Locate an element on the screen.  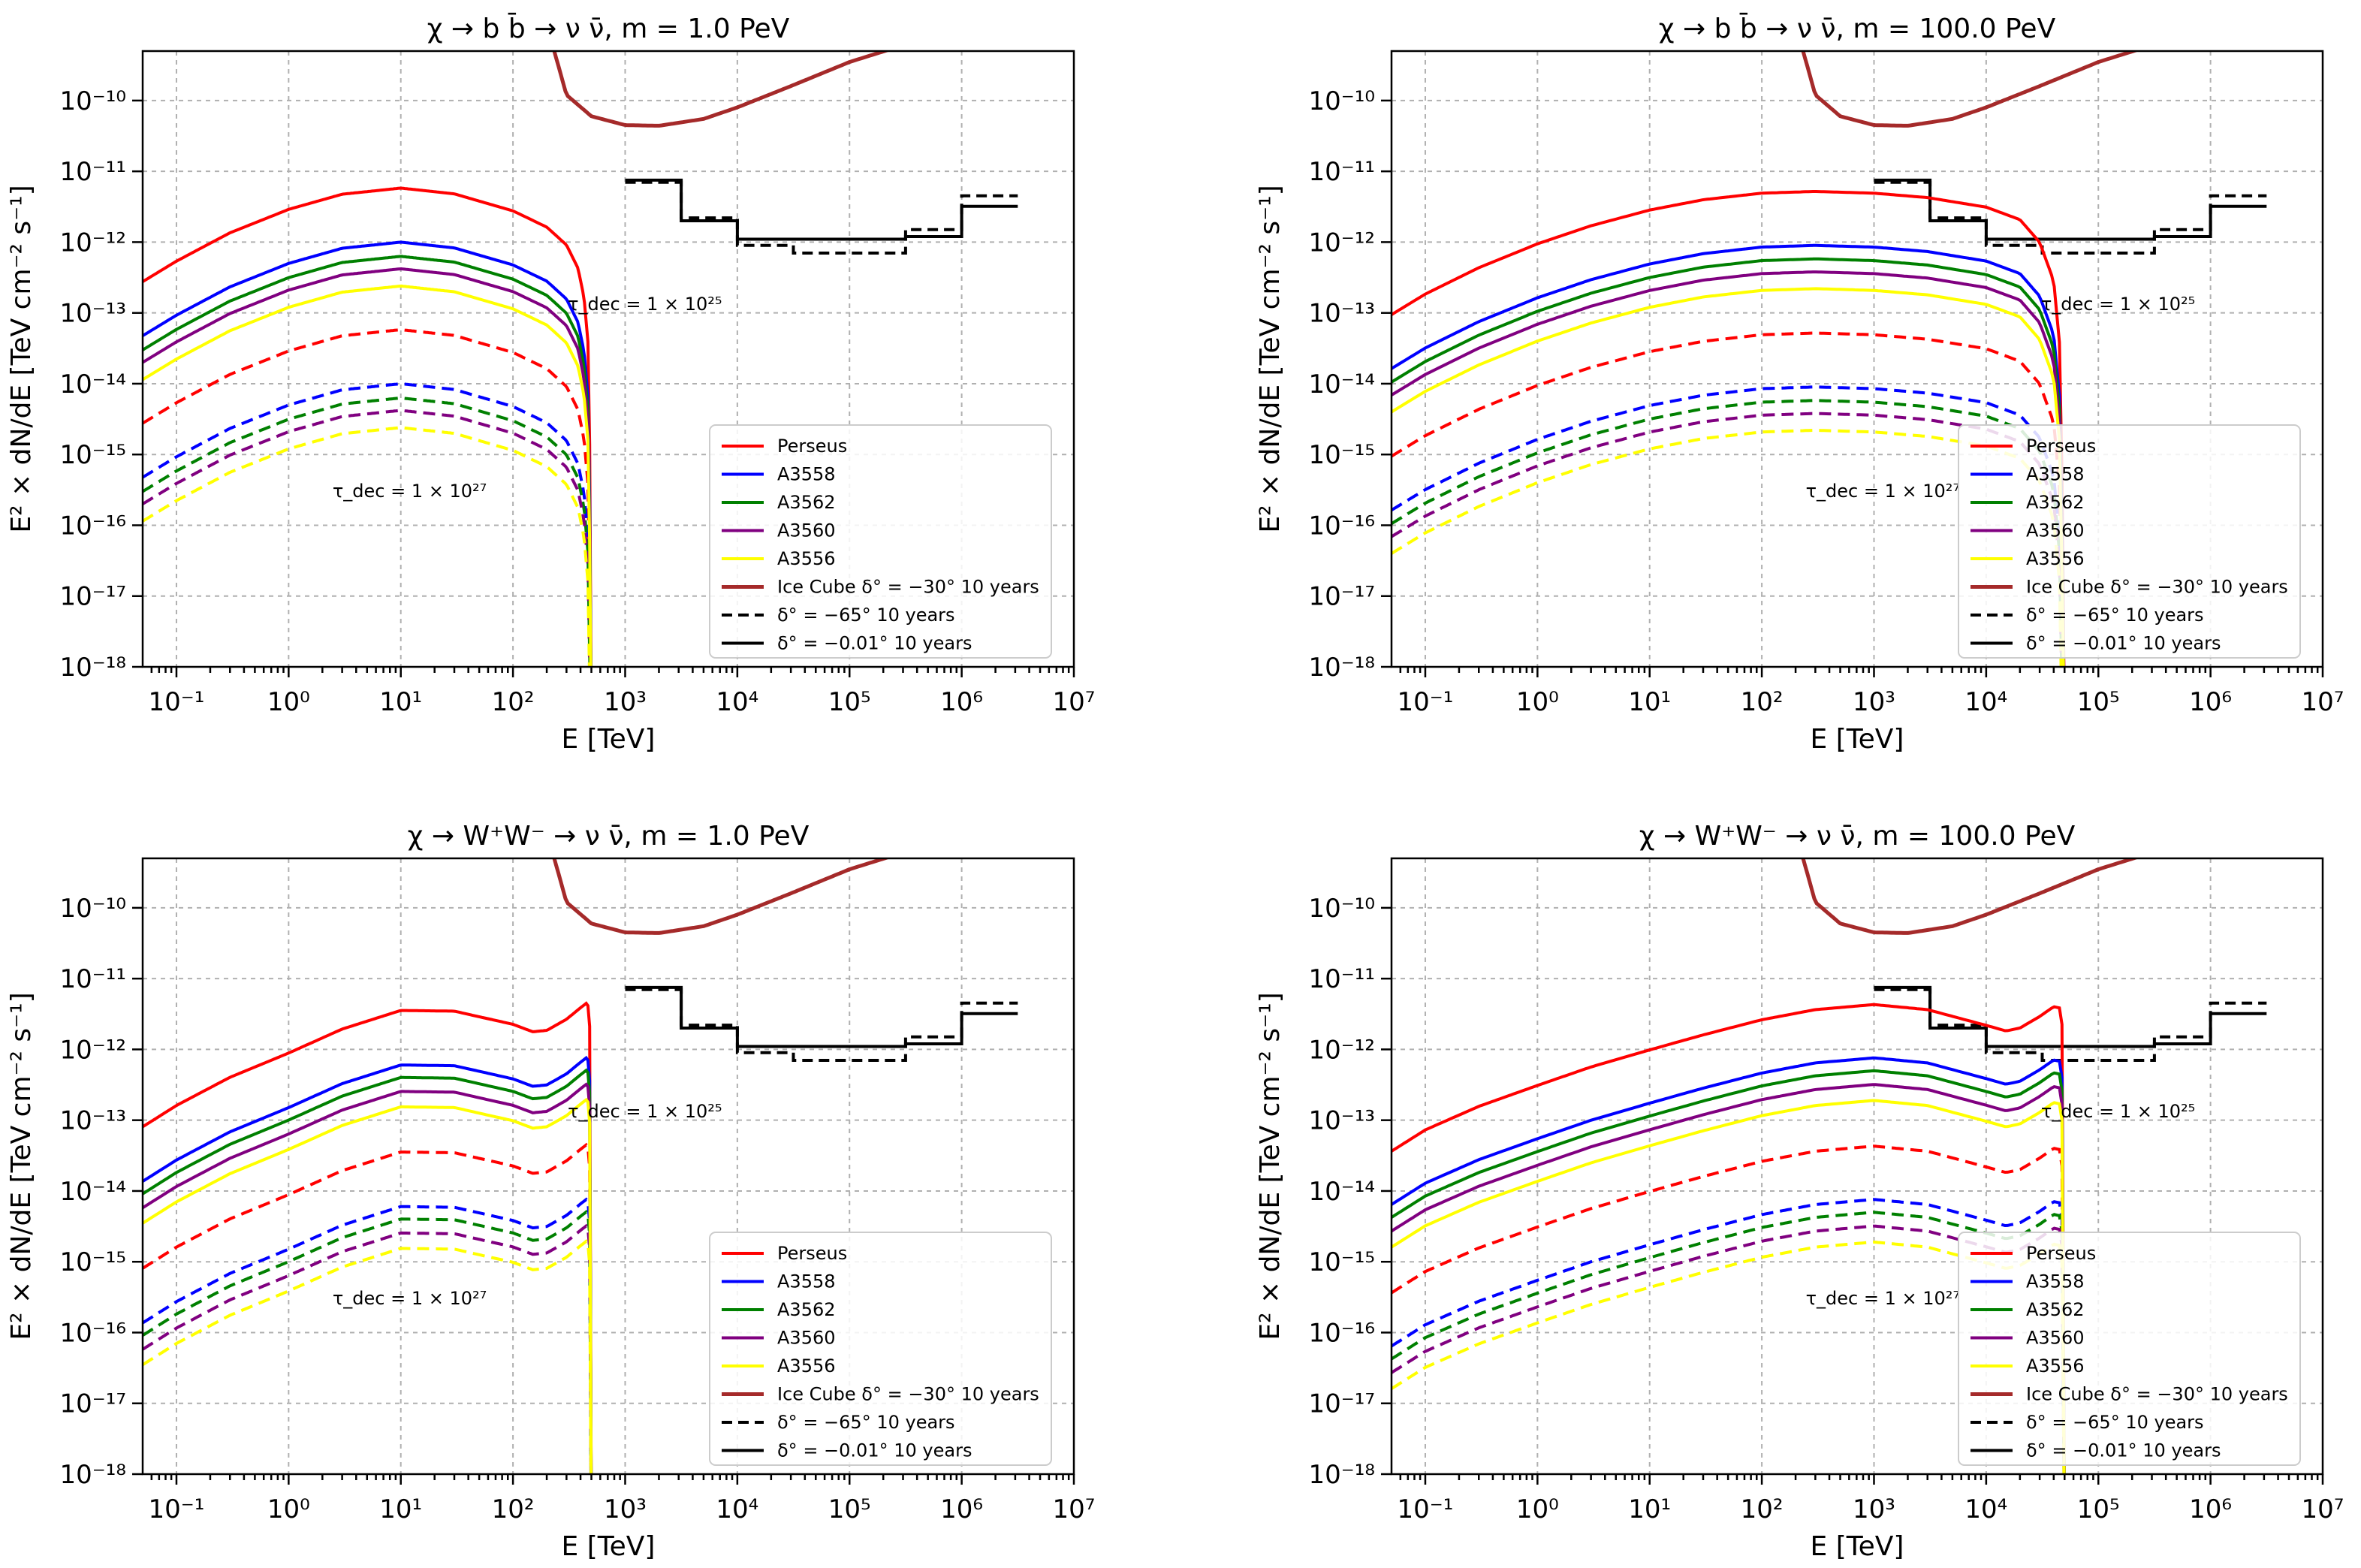
series-a3558-dashed-line is located at coordinates (1728, 526).